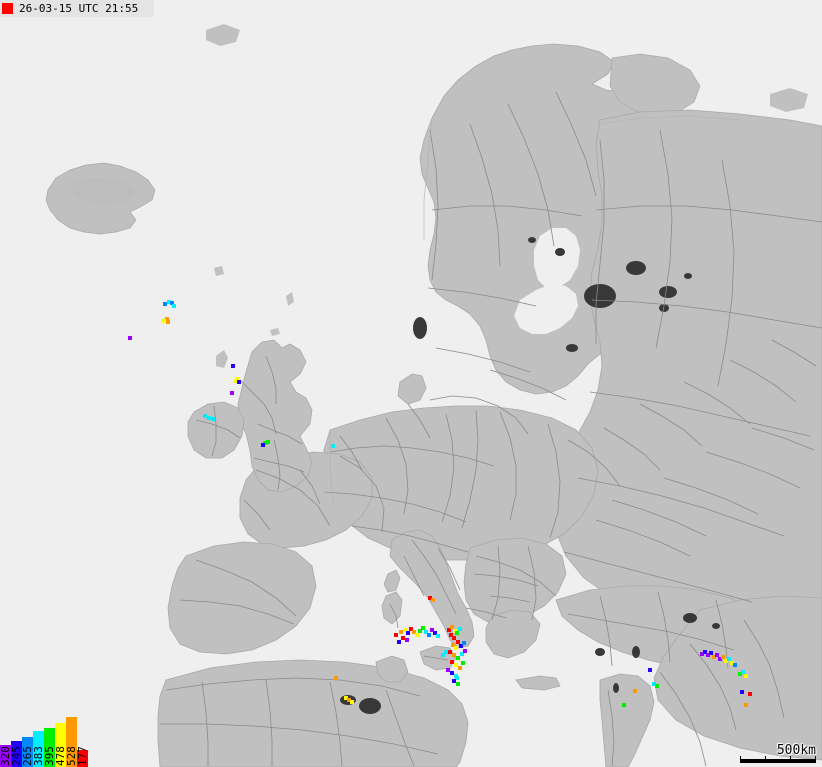 The height and width of the screenshot is (767, 822). Describe the element at coordinates (557, 258) in the screenshot. I see `water-bothnia` at that location.